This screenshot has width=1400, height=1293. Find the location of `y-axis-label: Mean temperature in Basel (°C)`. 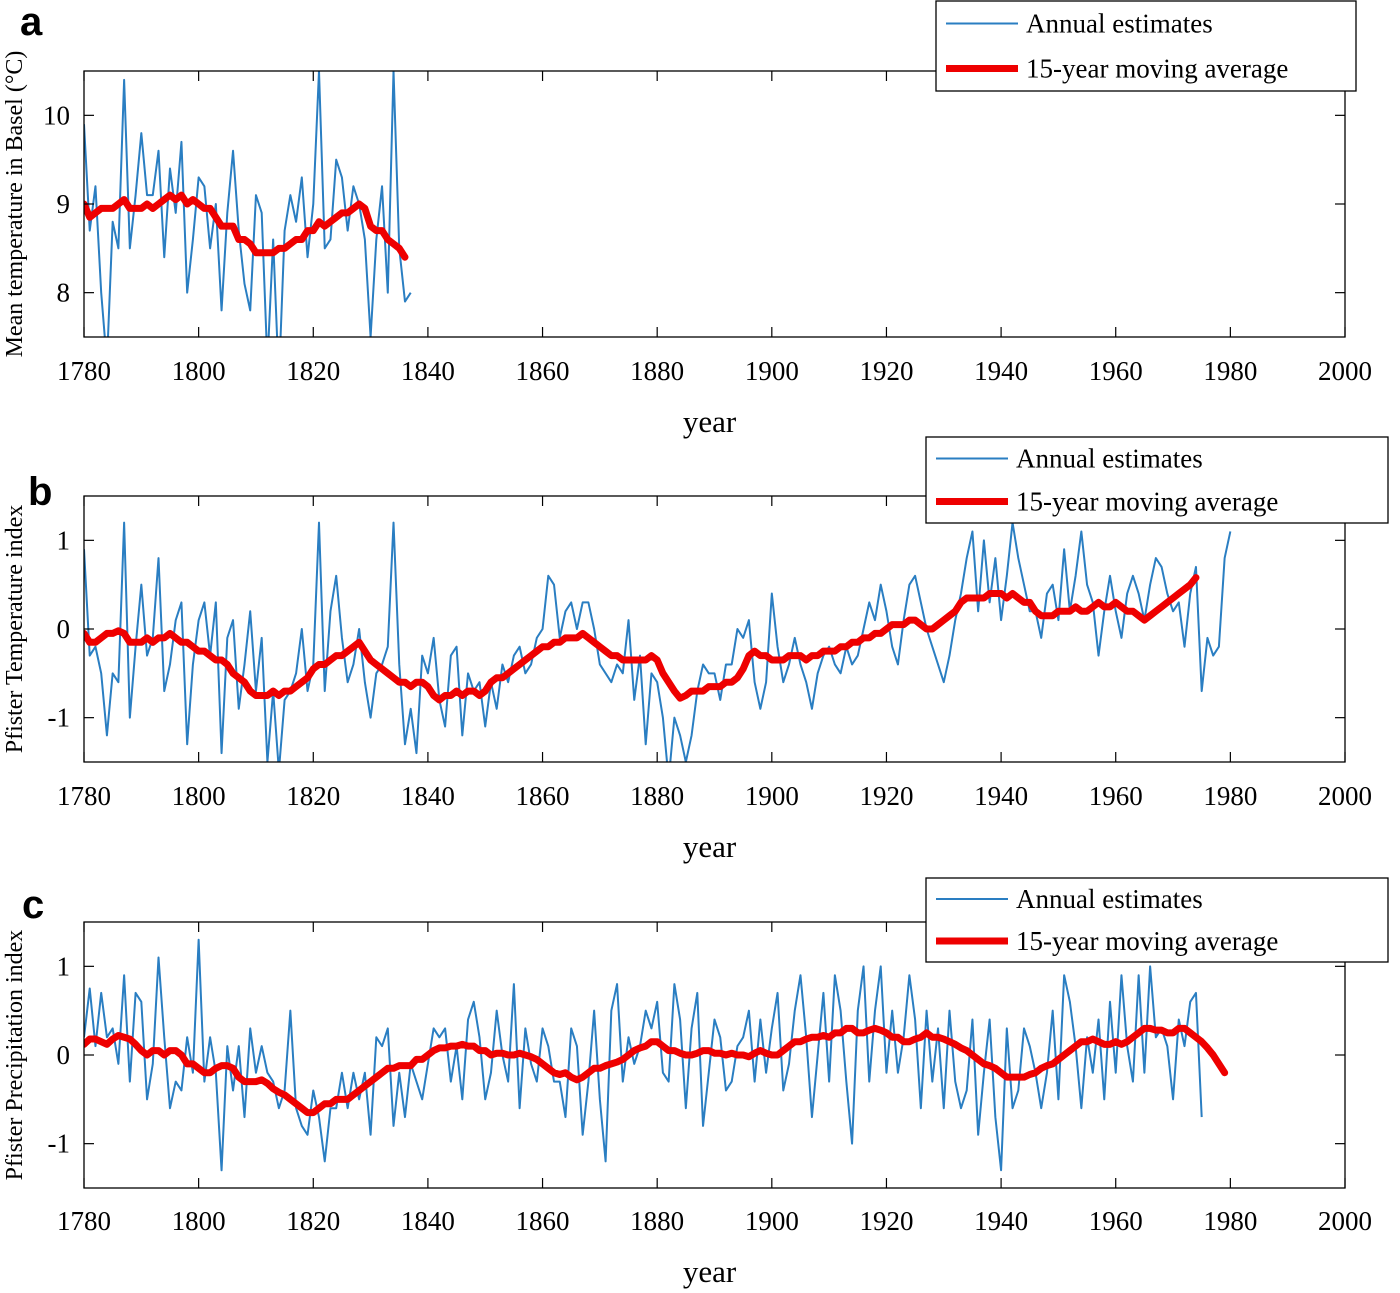

y-axis-label: Mean temperature in Basel (°C) is located at coordinates (15, 204).